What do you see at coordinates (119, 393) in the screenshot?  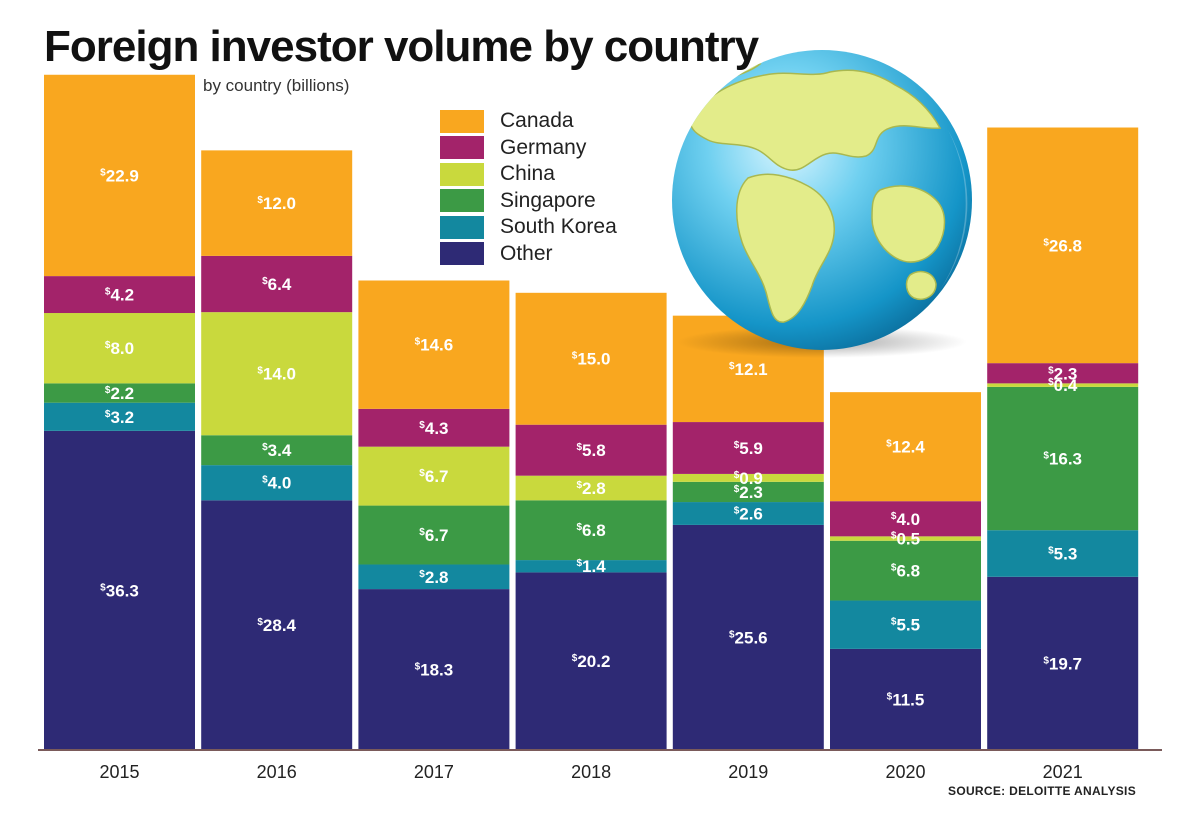 I see `data-label-2015-singapore: $2.2` at bounding box center [119, 393].